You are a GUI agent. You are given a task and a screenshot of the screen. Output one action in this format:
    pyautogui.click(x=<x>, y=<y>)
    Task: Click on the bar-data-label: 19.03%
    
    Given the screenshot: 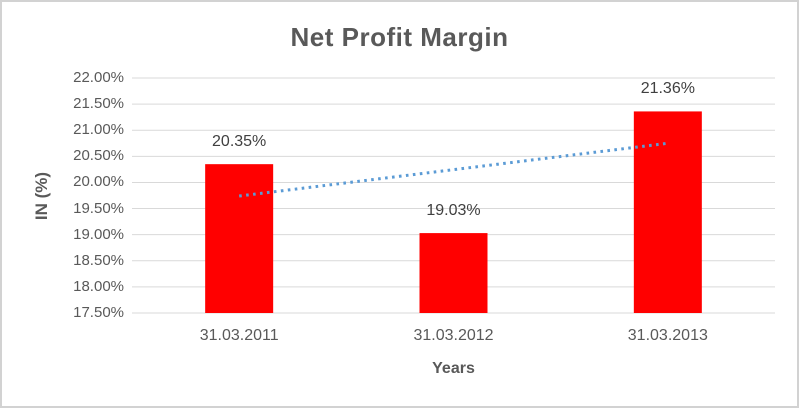 What is the action you would take?
    pyautogui.click(x=453, y=211)
    